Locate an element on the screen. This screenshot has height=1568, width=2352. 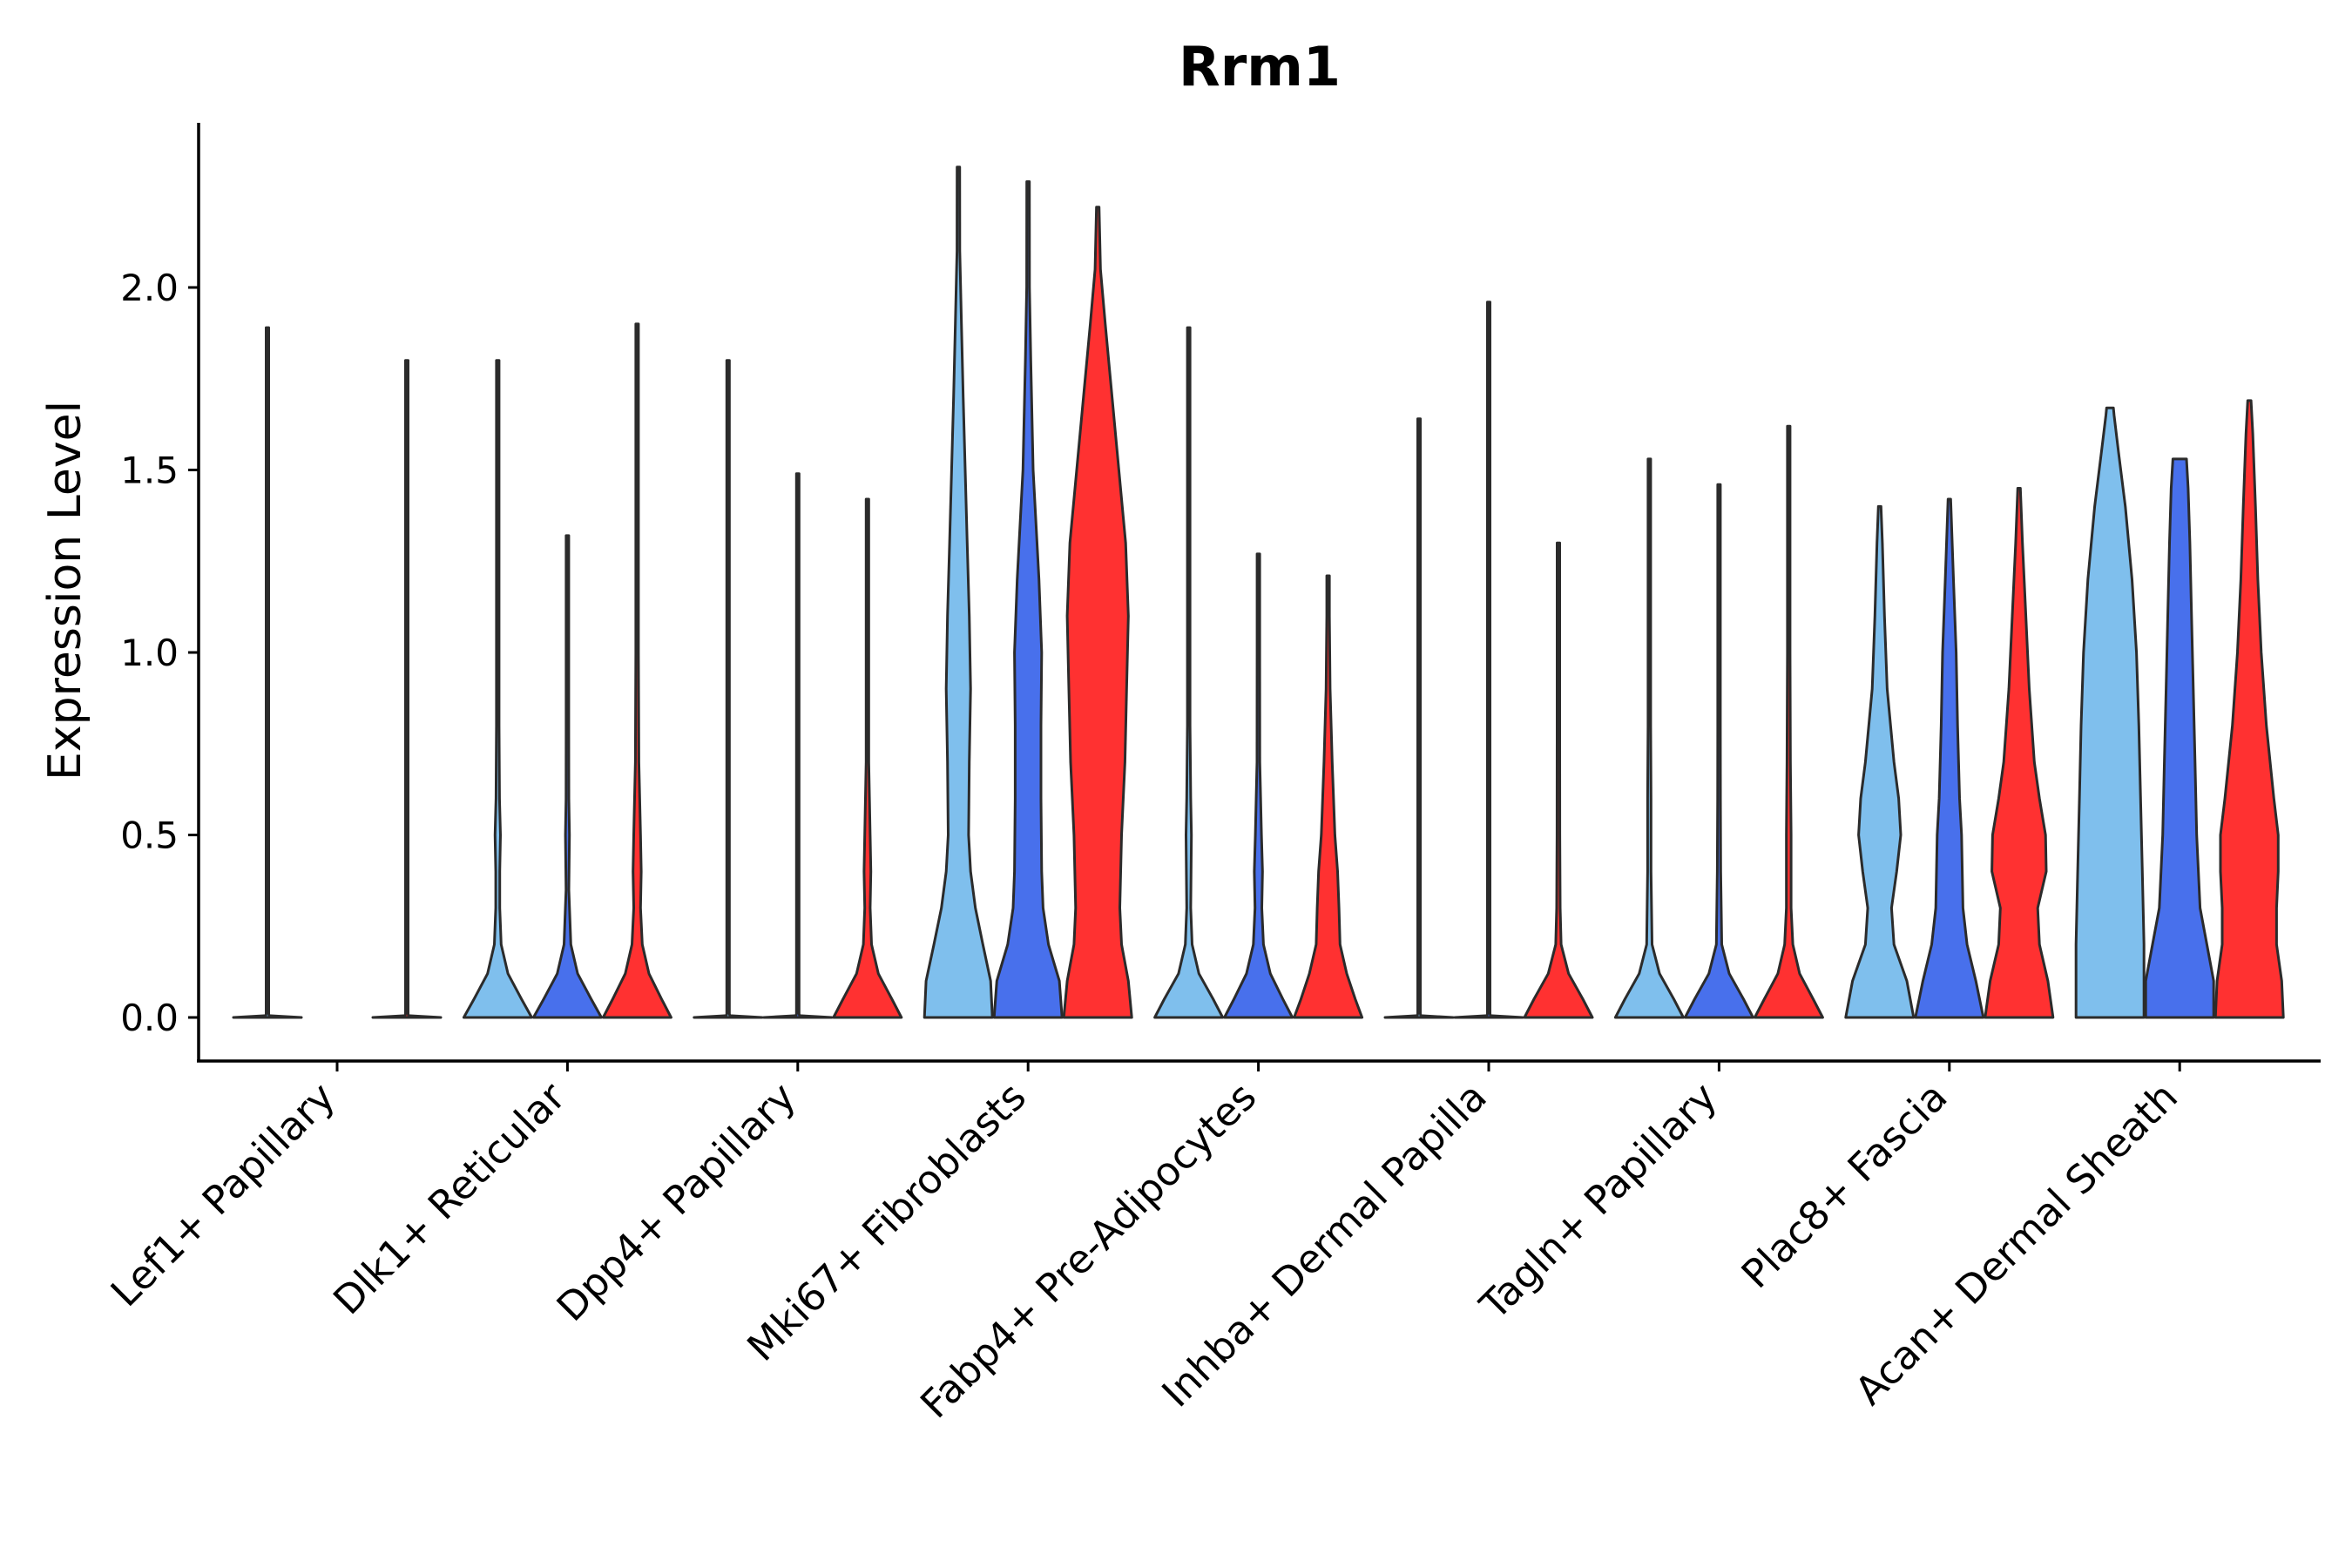
x-tick-label: Tagln+ Papillary is located at coordinates (1598, 1201).